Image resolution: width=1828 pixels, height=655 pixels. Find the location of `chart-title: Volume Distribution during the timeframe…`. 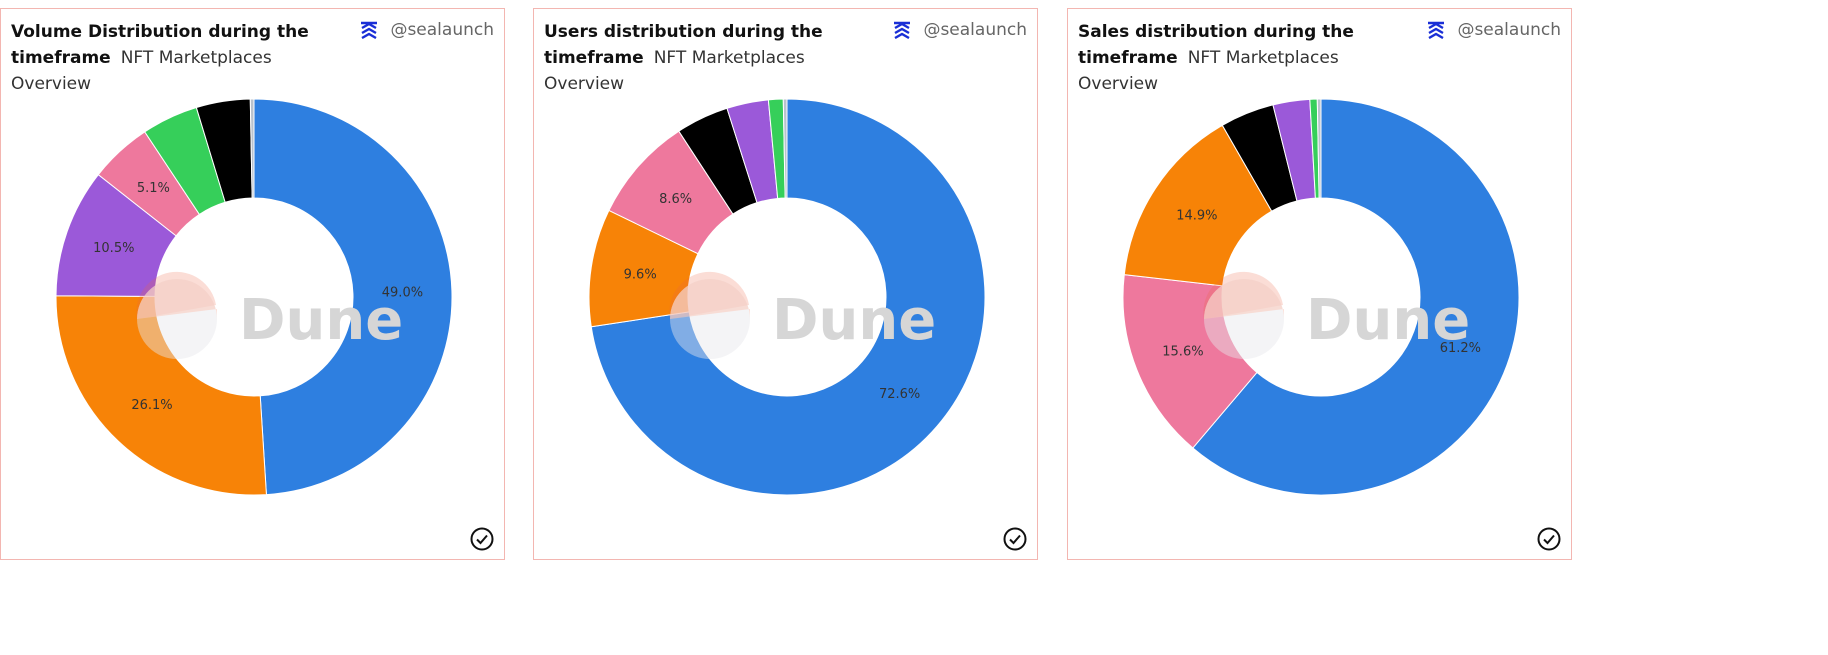

chart-title: Volume Distribution during the timeframe… is located at coordinates (181, 58).